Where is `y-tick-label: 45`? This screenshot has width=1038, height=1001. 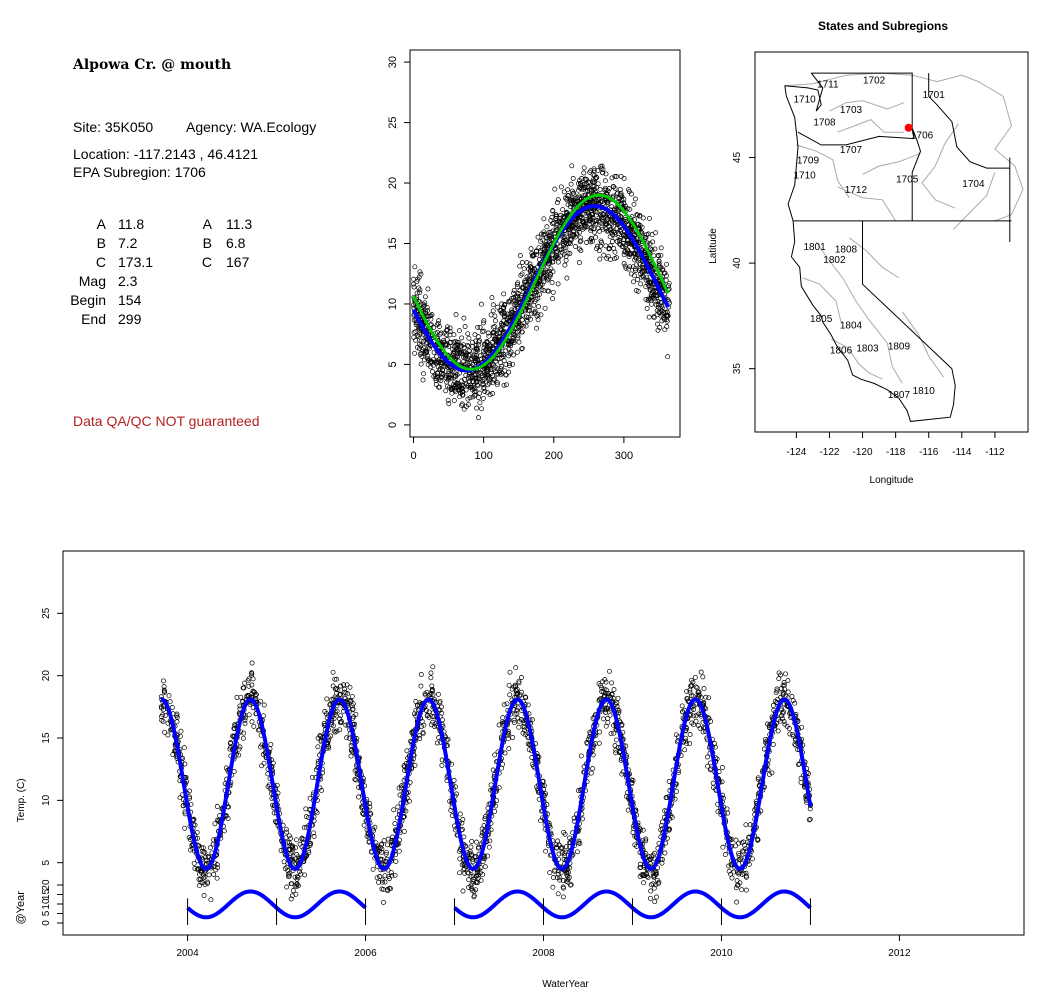 y-tick-label: 45 is located at coordinates (737, 158).